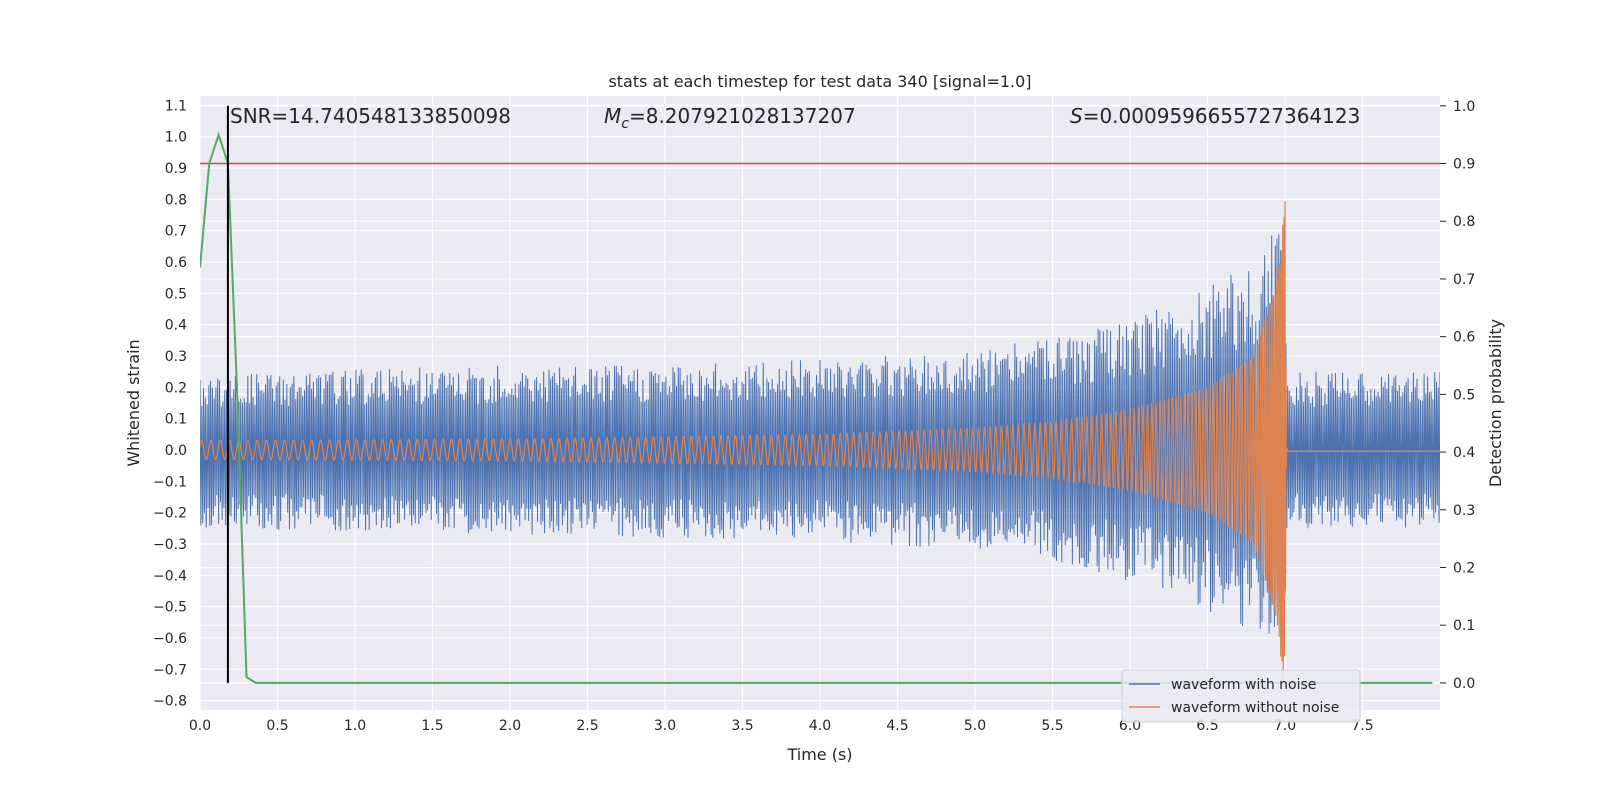 The width and height of the screenshot is (1600, 800). Describe the element at coordinates (176, 138) in the screenshot. I see `y-tick-label: 1.0` at that location.